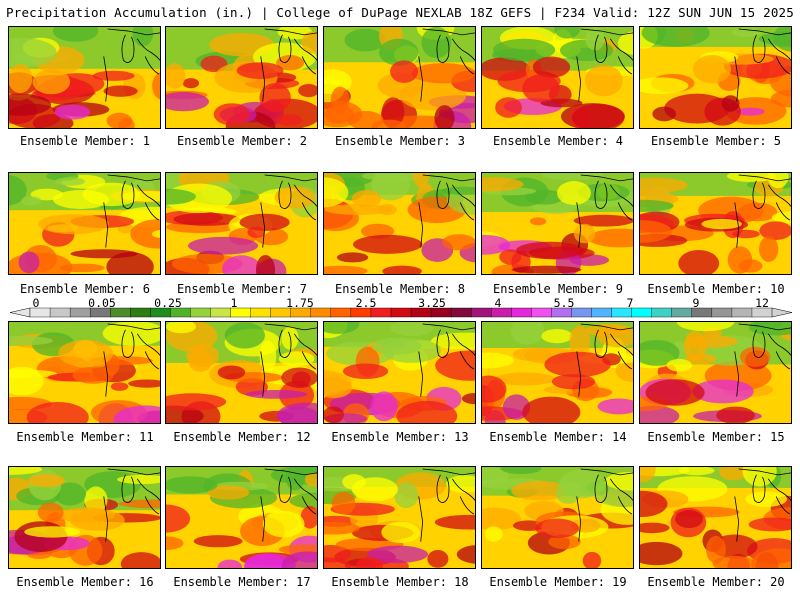 This screenshot has width=800, height=600. What do you see at coordinates (400, 437) in the screenshot?
I see `member-label: Ensemble Member: 13` at bounding box center [400, 437].